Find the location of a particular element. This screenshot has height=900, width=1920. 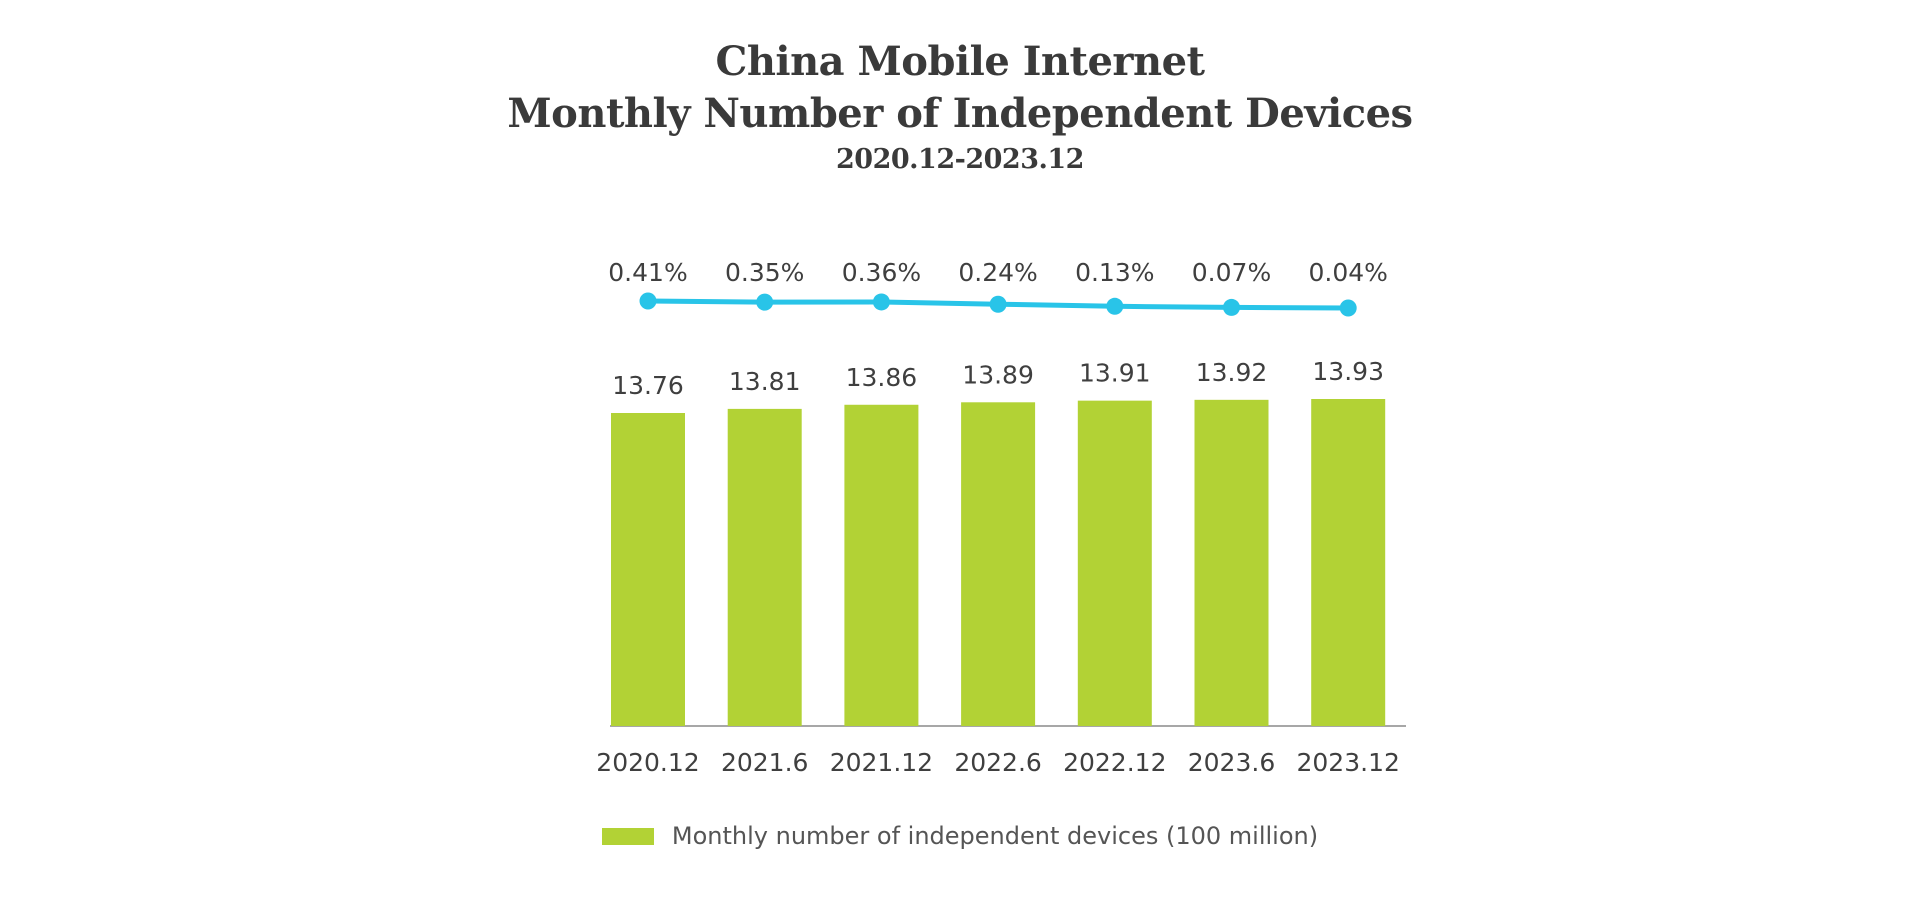

bar-2020.12 is located at coordinates (648, 569).